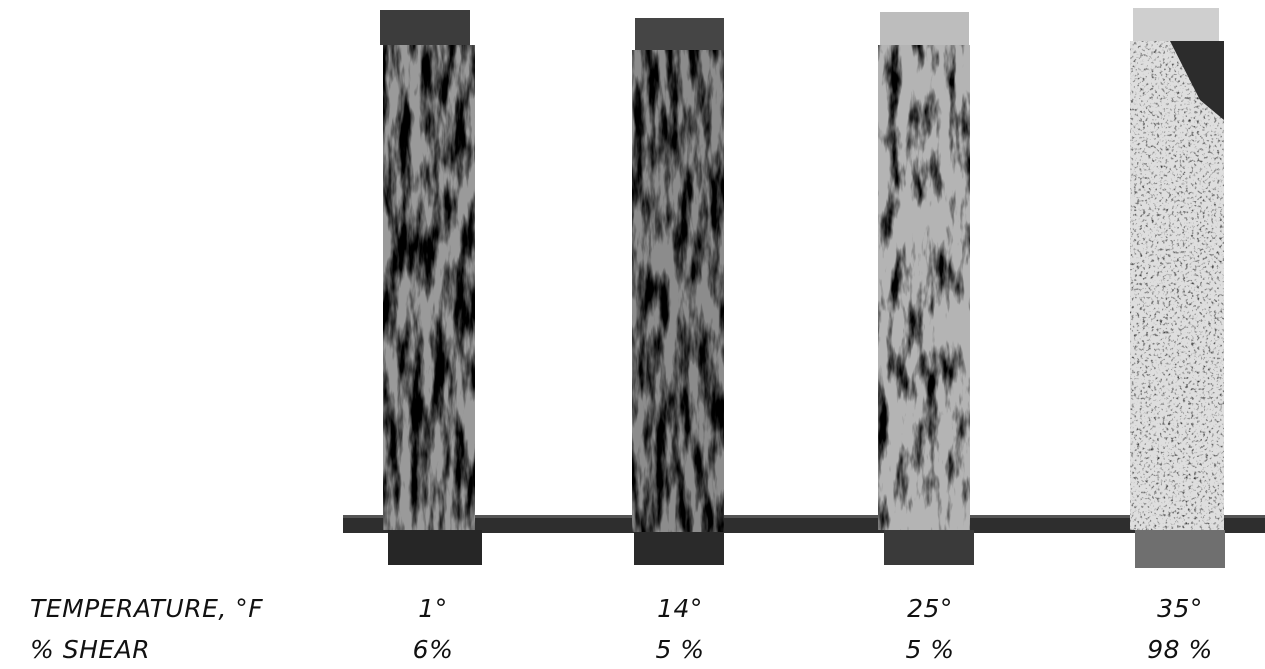 This screenshot has width=1265, height=669. I want to click on specimen-1-texture, so click(429, 287).